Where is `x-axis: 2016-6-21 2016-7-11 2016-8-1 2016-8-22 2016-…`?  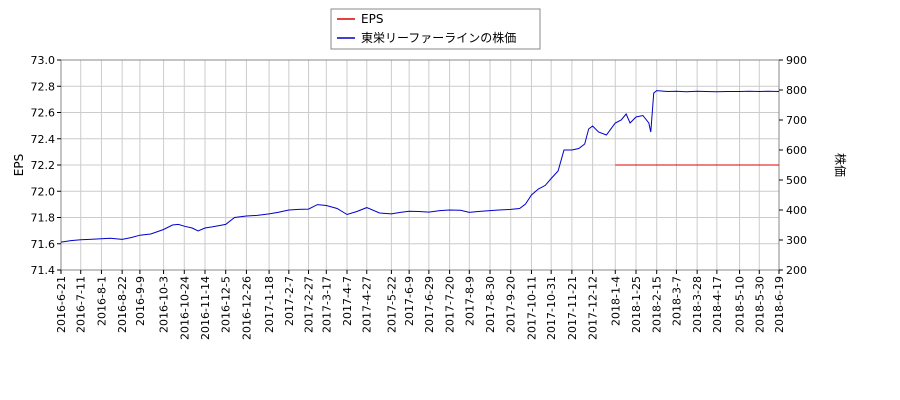 x-axis: 2016-6-21 2016-7-11 2016-8-1 2016-8-22 2016-… is located at coordinates (420, 305).